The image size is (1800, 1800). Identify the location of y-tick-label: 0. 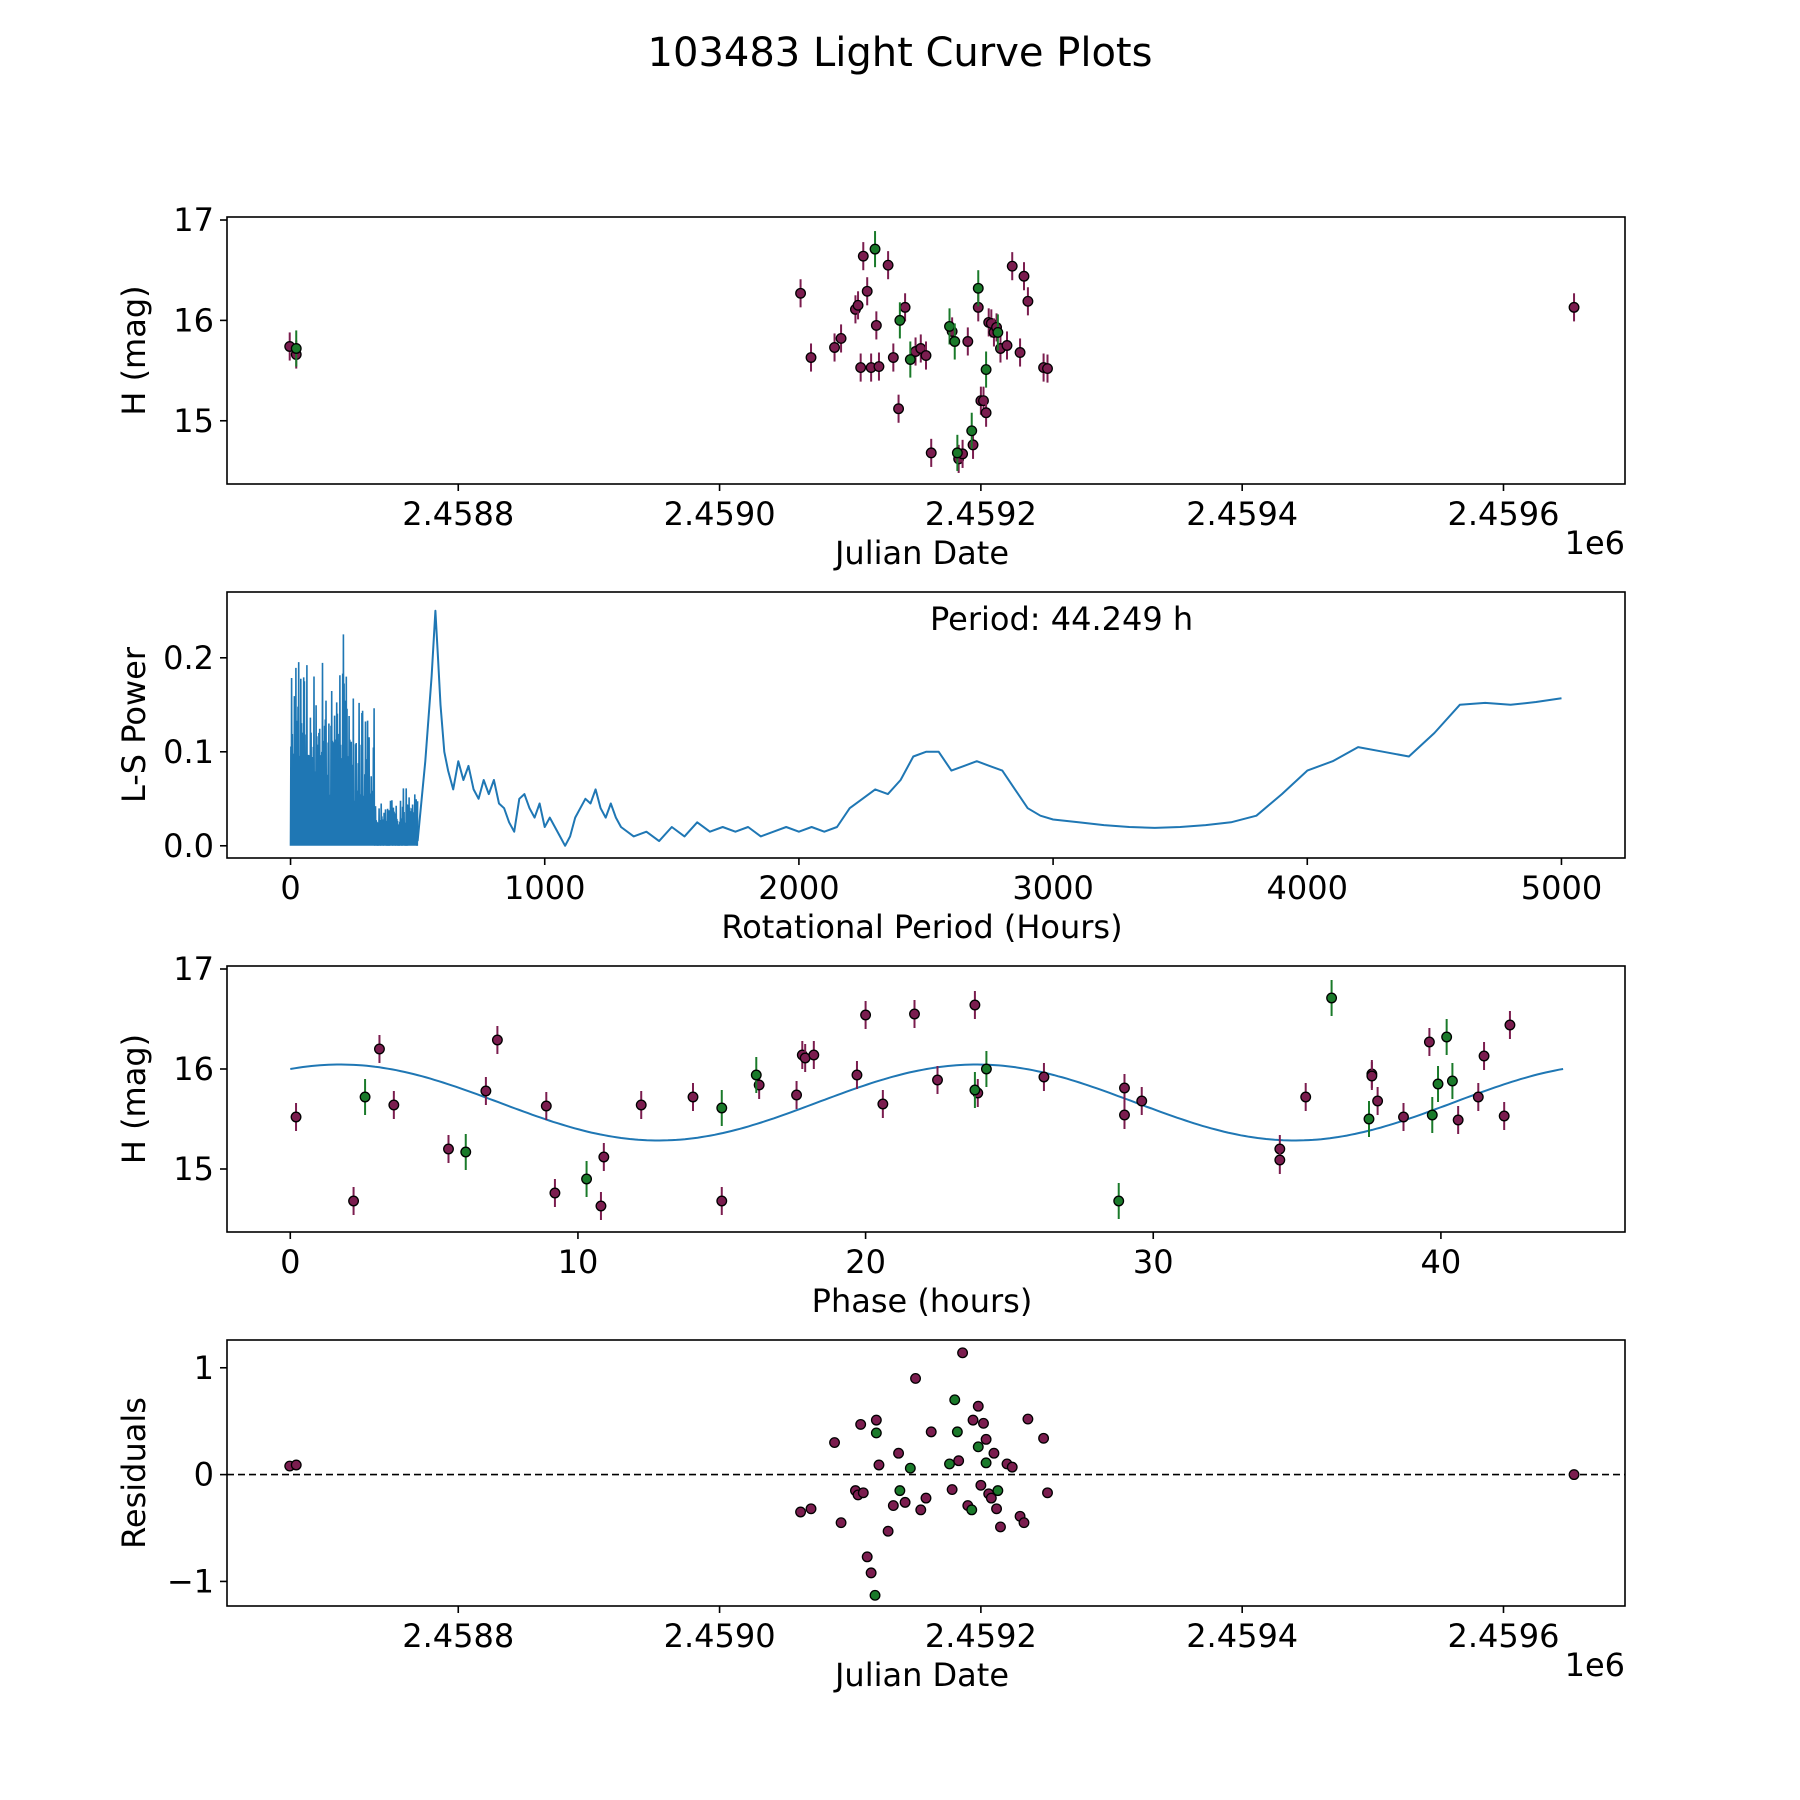
(204, 1475).